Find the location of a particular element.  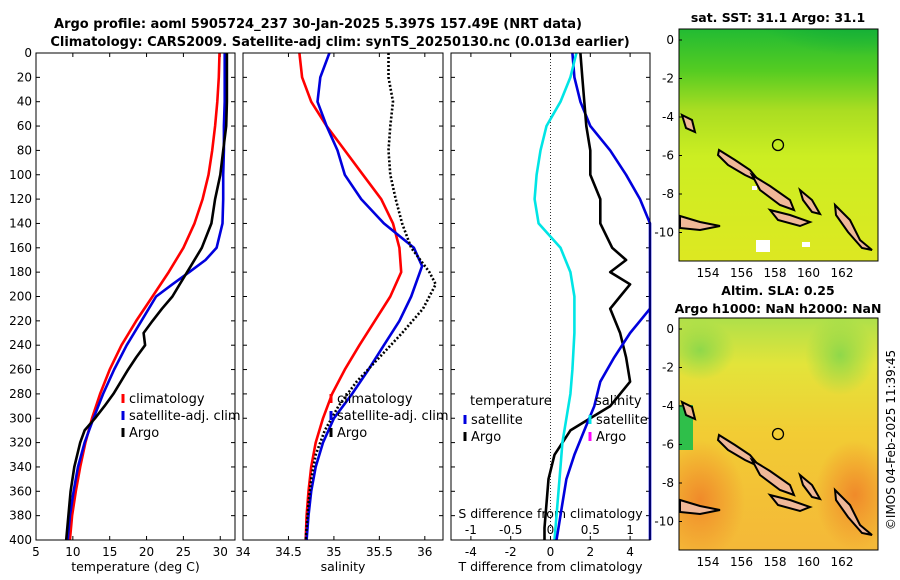

x-tick-label: -4 is located at coordinates (471, 552).